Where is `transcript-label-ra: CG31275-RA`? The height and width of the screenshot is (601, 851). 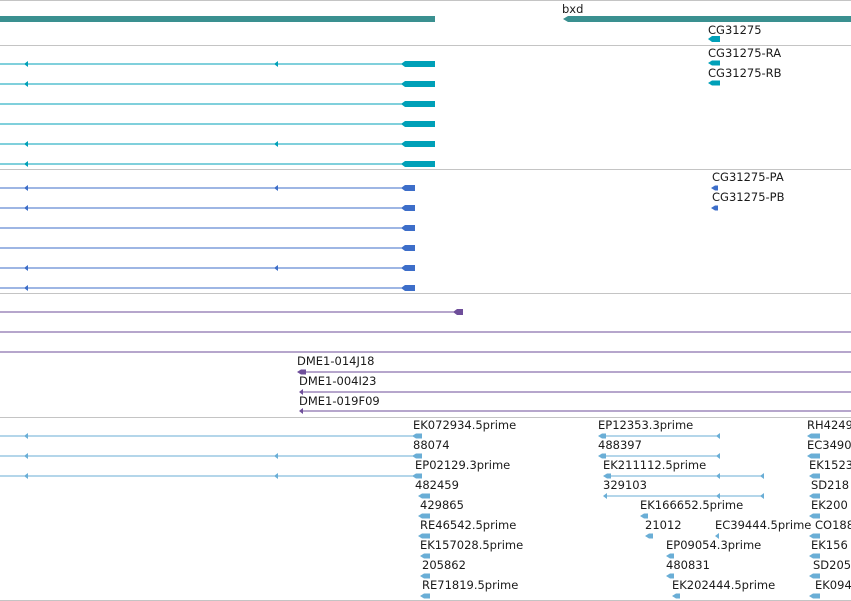 transcript-label-ra: CG31275-RA is located at coordinates (745, 53).